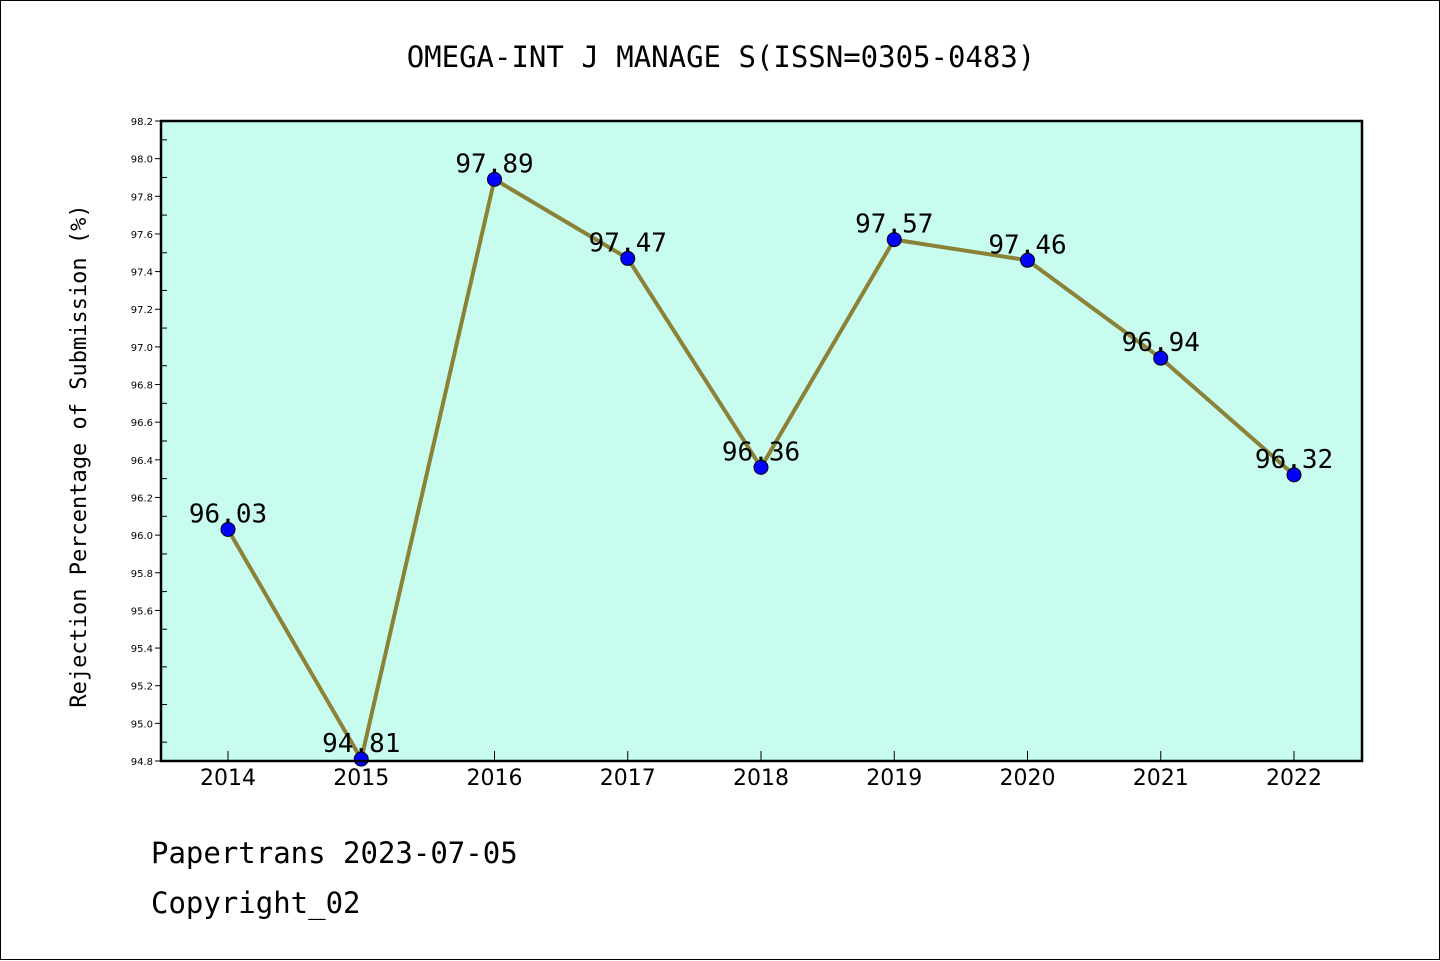  I want to click on y-tick-label: 96.0, so click(142, 536).